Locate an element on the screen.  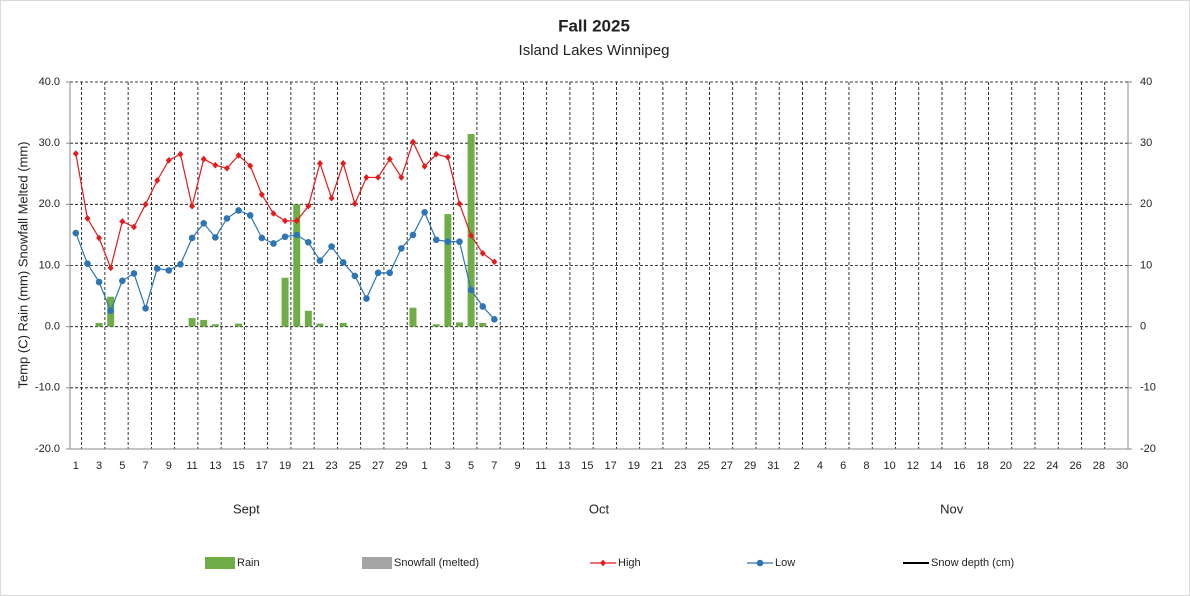
x-tick-label: 3 is located at coordinates (99, 466).